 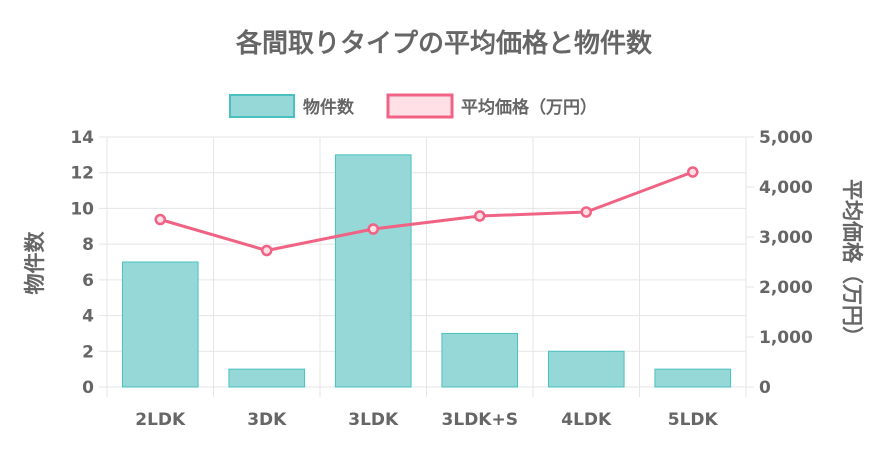 What do you see at coordinates (88, 317) in the screenshot?
I see `y-tick-label: 4` at bounding box center [88, 317].